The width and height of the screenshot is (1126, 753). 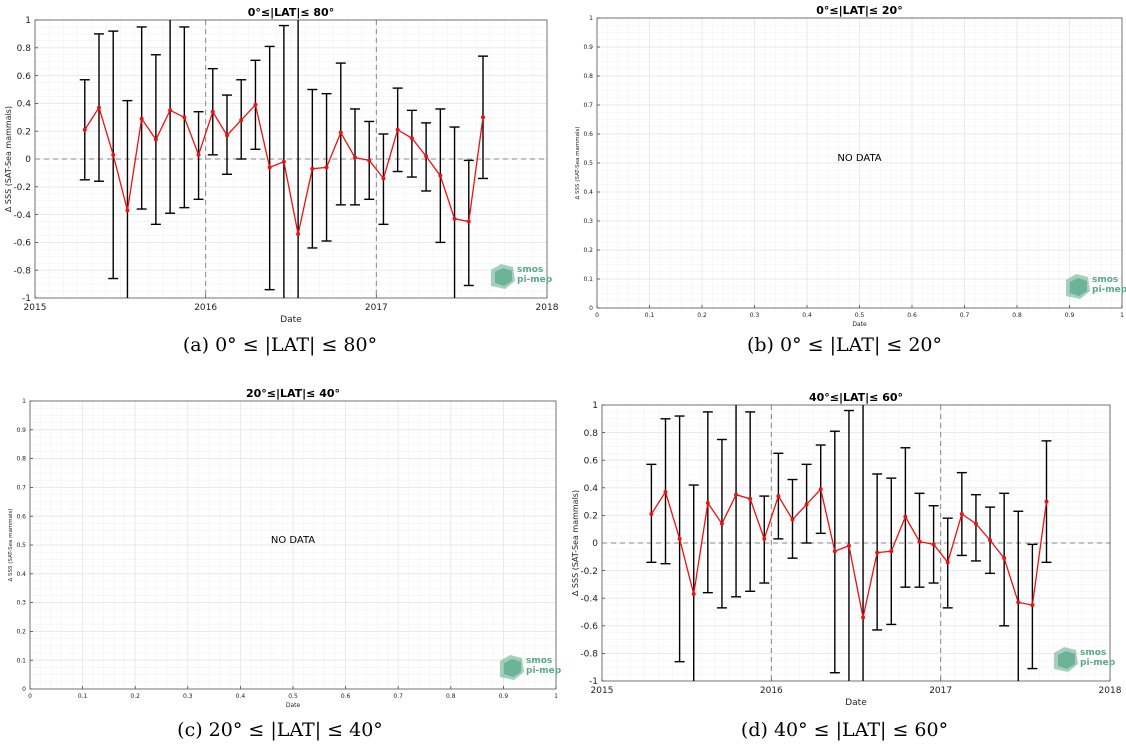 I want to click on y-tick-label: 0.4, so click(x=588, y=192).